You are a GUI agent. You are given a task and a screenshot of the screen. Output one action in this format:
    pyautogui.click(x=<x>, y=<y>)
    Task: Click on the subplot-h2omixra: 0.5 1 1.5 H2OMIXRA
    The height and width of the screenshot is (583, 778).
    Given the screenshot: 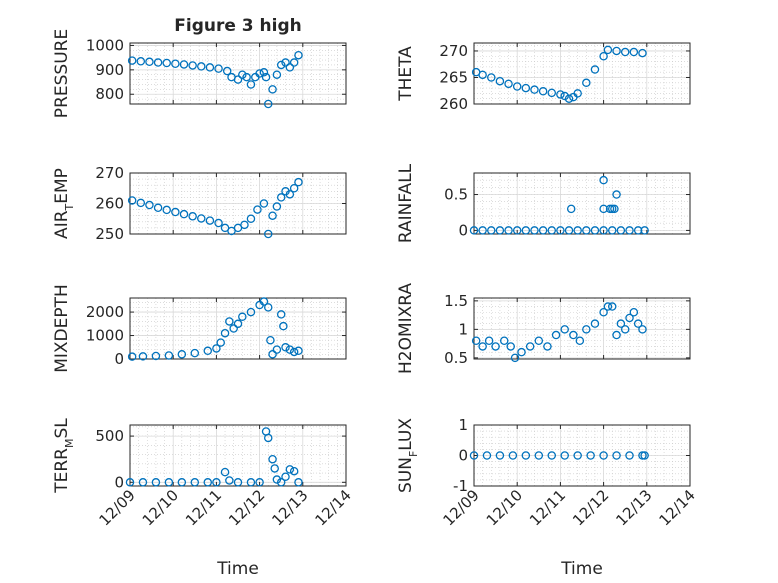 What is the action you would take?
    pyautogui.click(x=543, y=328)
    